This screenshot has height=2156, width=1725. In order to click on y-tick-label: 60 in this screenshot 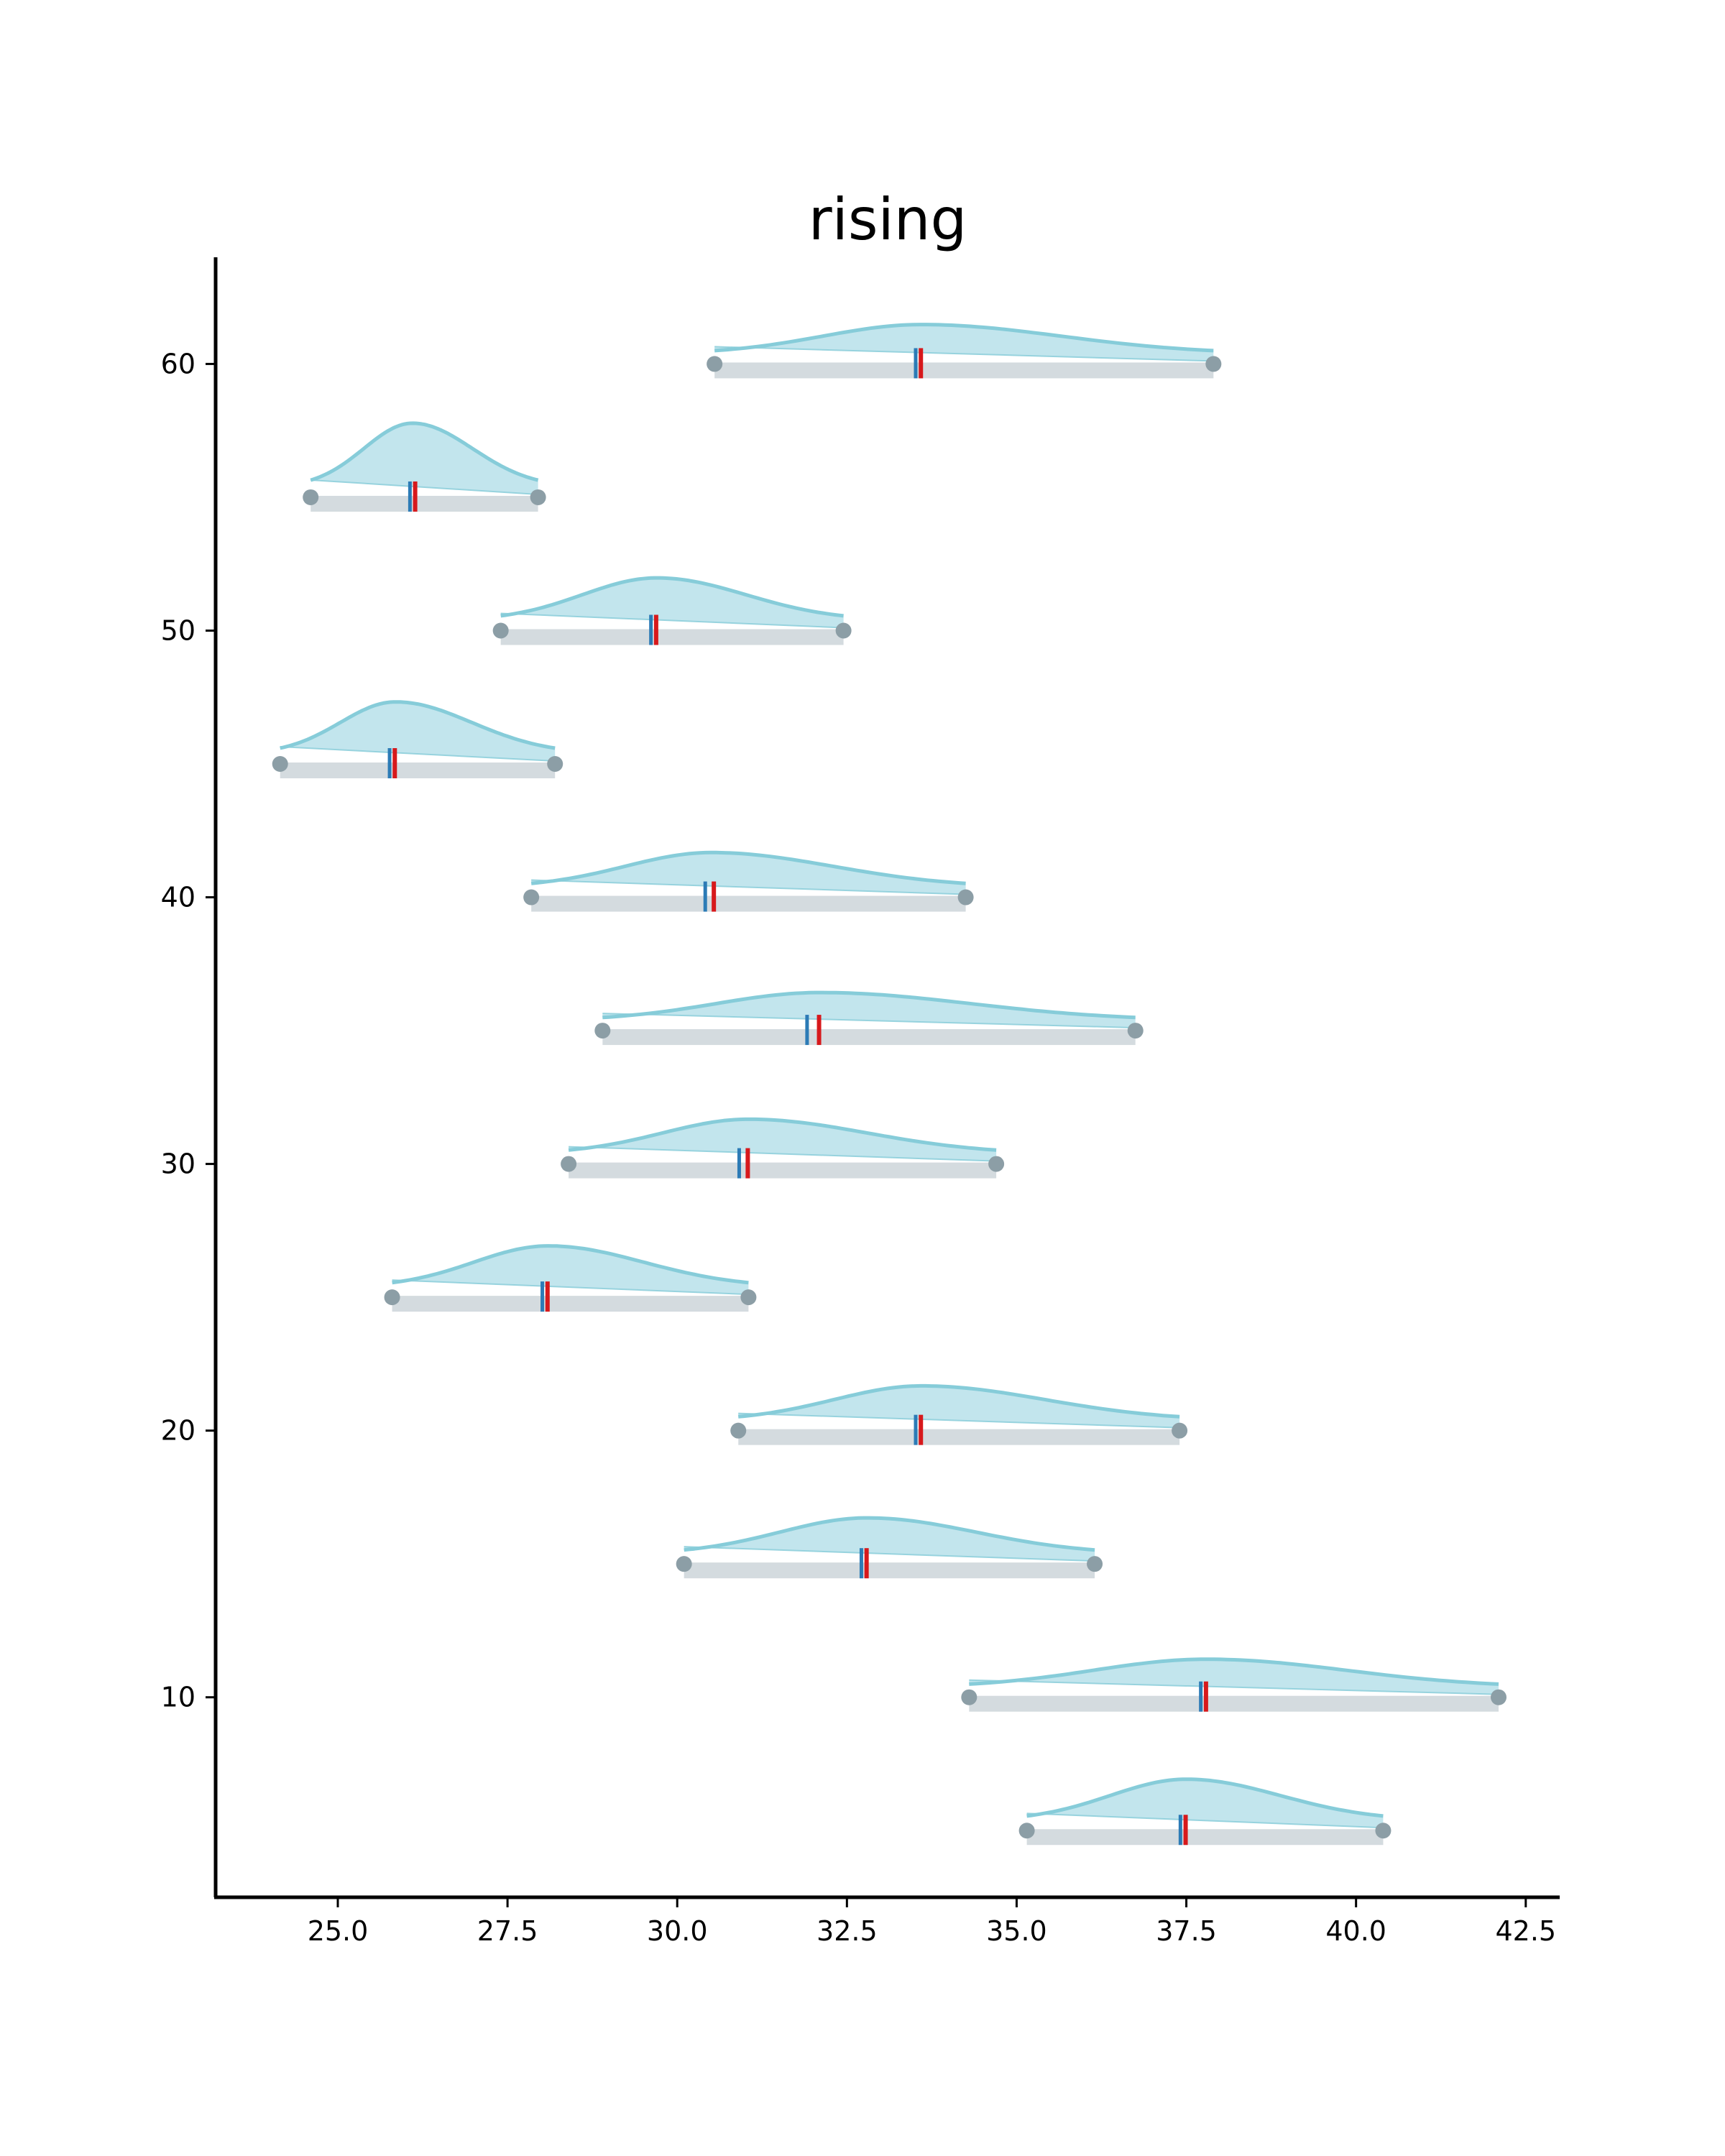, I will do `click(178, 363)`.